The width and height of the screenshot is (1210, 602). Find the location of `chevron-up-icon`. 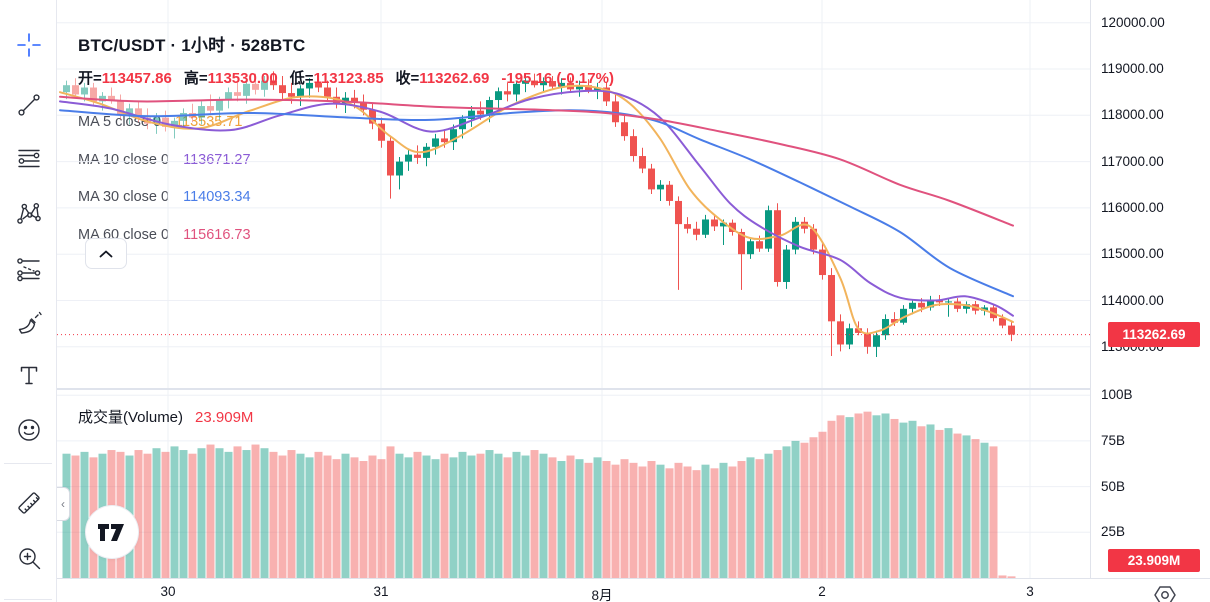

chevron-up-icon is located at coordinates (106, 254).